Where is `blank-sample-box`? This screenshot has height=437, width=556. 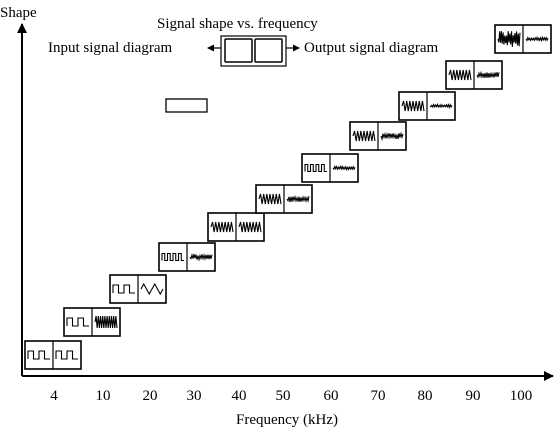
blank-sample-box is located at coordinates (186, 105).